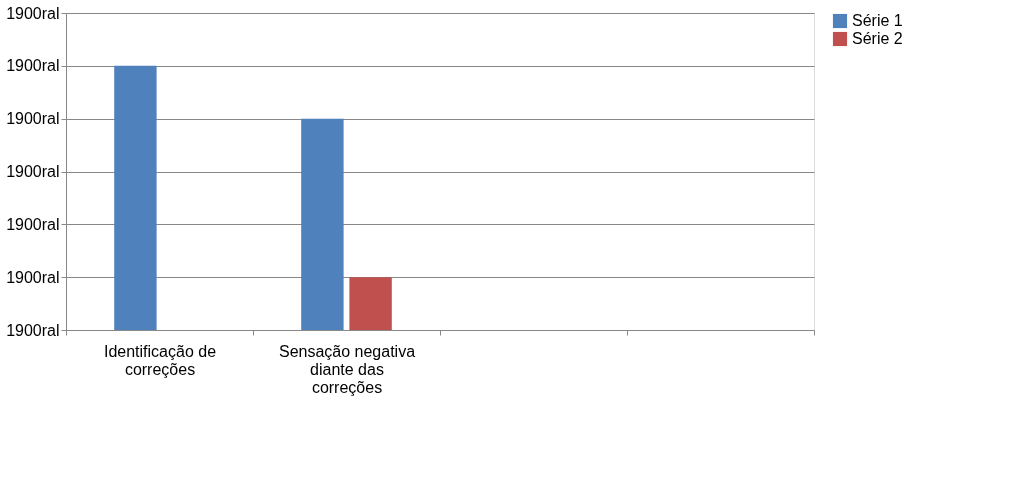 This screenshot has height=482, width=1026. Describe the element at coordinates (160, 360) in the screenshot. I see `x-tick-label: Identificação de correções` at that location.